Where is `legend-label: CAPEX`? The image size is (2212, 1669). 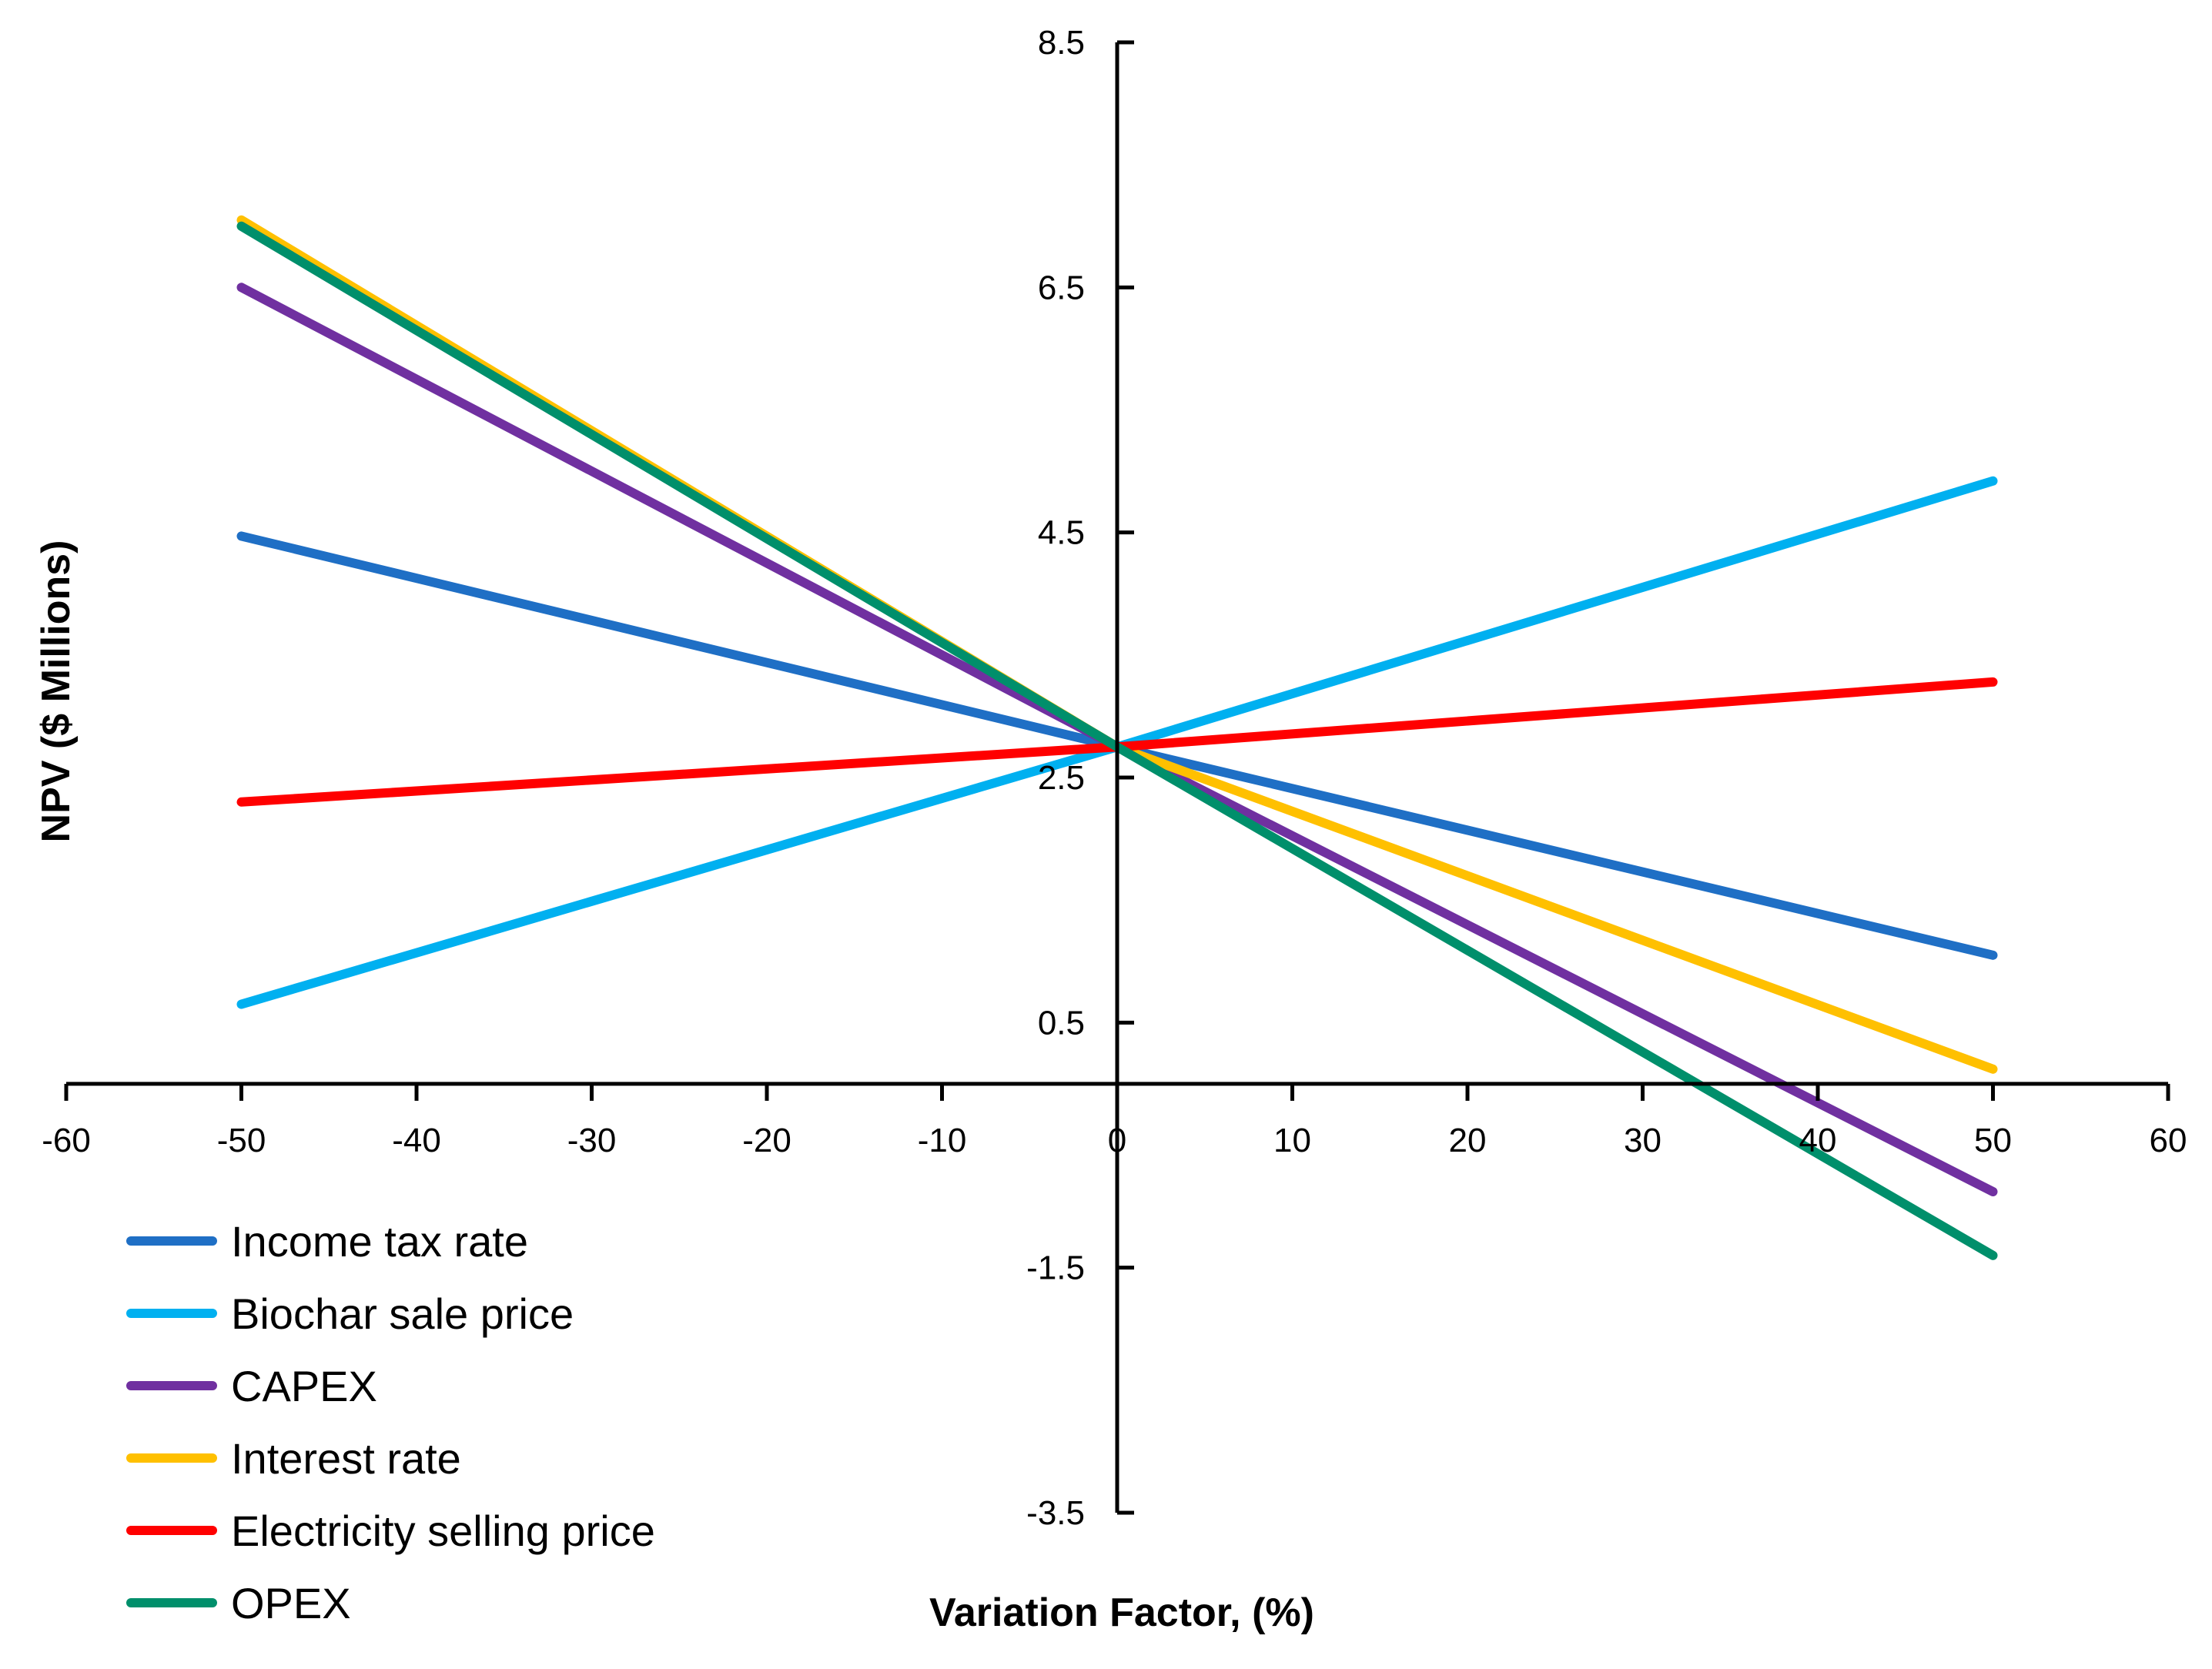 legend-label: CAPEX is located at coordinates (304, 1386).